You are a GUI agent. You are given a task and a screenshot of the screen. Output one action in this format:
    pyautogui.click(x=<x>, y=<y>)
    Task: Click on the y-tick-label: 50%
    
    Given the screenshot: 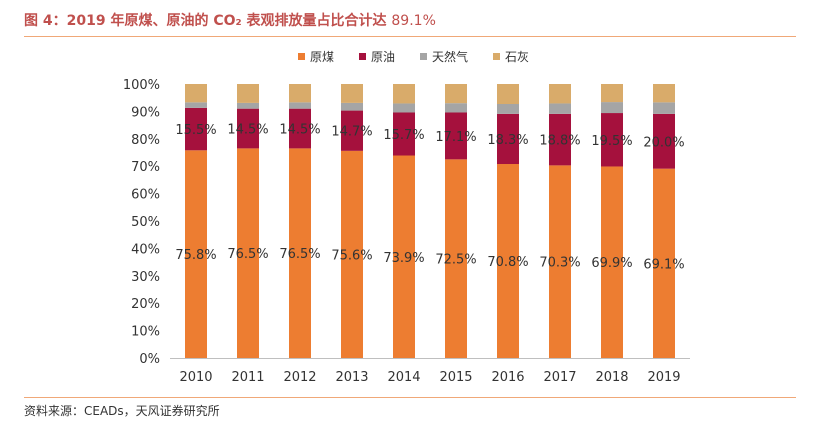 What is the action you would take?
    pyautogui.click(x=145, y=222)
    